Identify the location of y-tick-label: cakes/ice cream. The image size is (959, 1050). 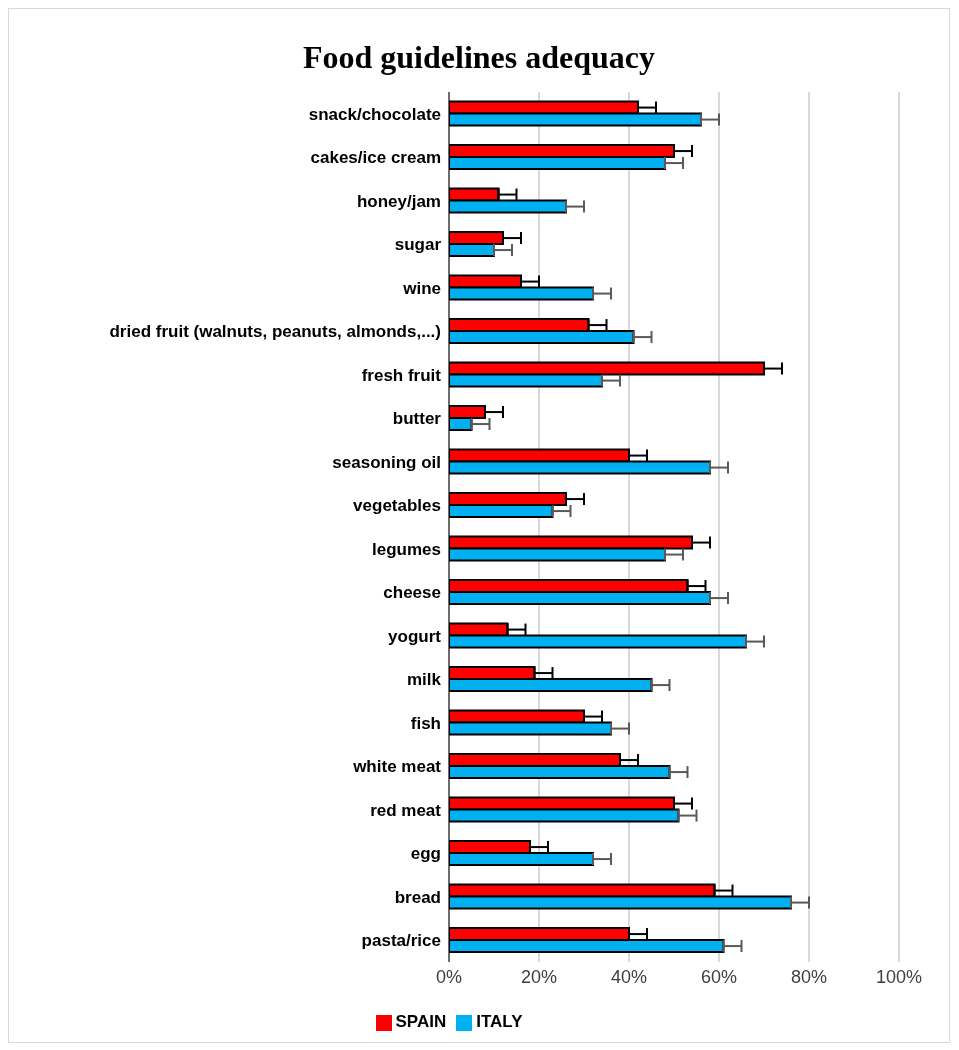
(375, 158).